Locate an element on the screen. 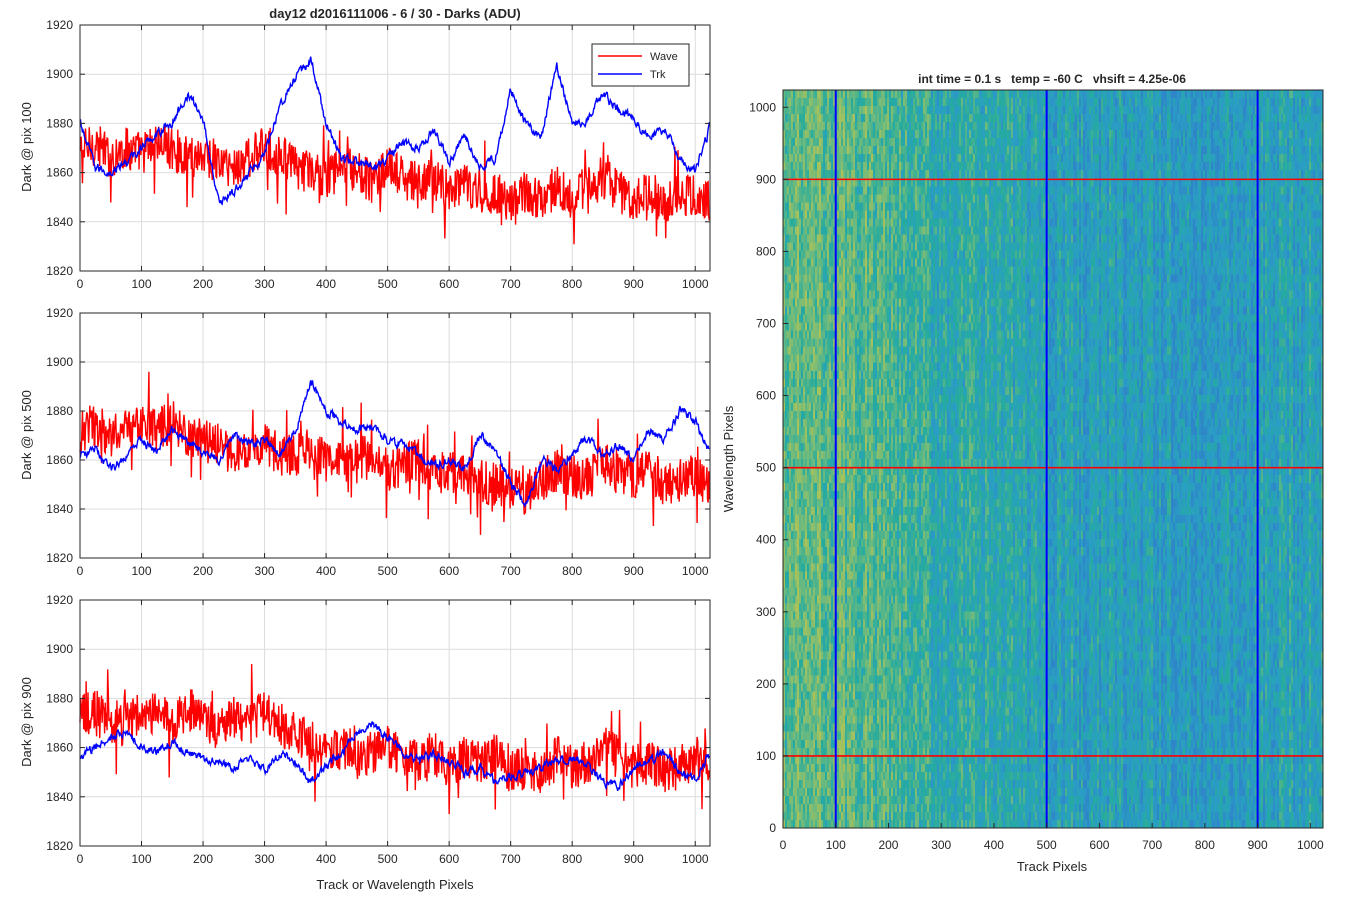 The image size is (1350, 900). legend: Wave Trk is located at coordinates (640, 65).